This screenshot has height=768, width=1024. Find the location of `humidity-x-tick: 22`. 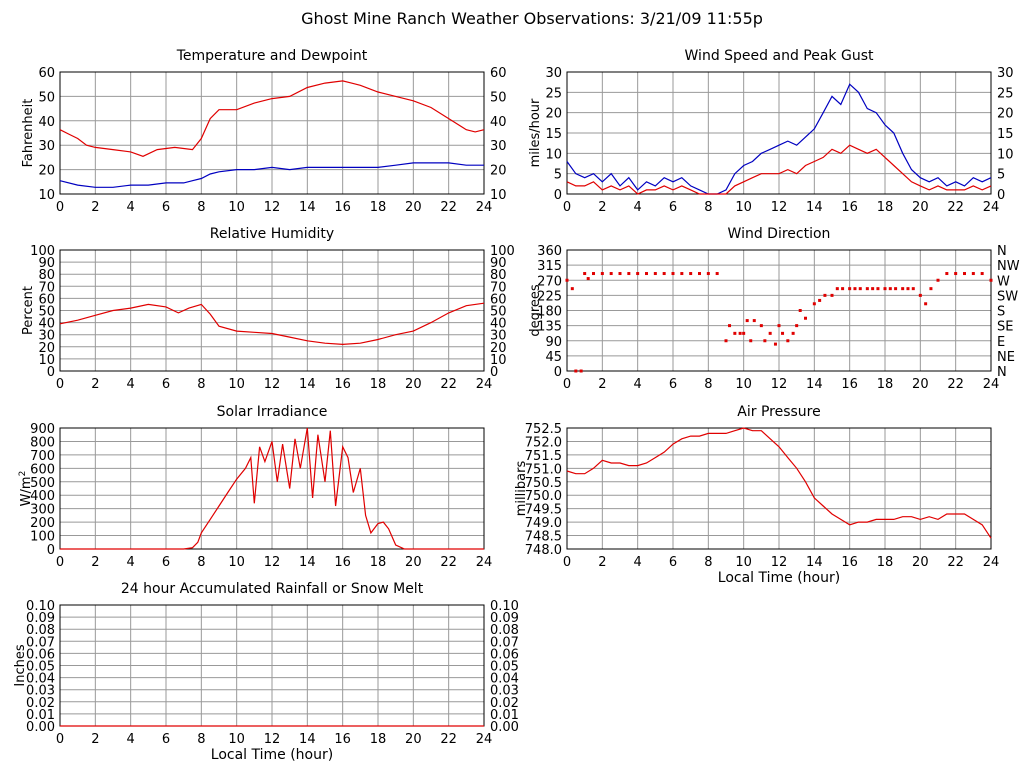

humidity-x-tick: 22 is located at coordinates (448, 384).